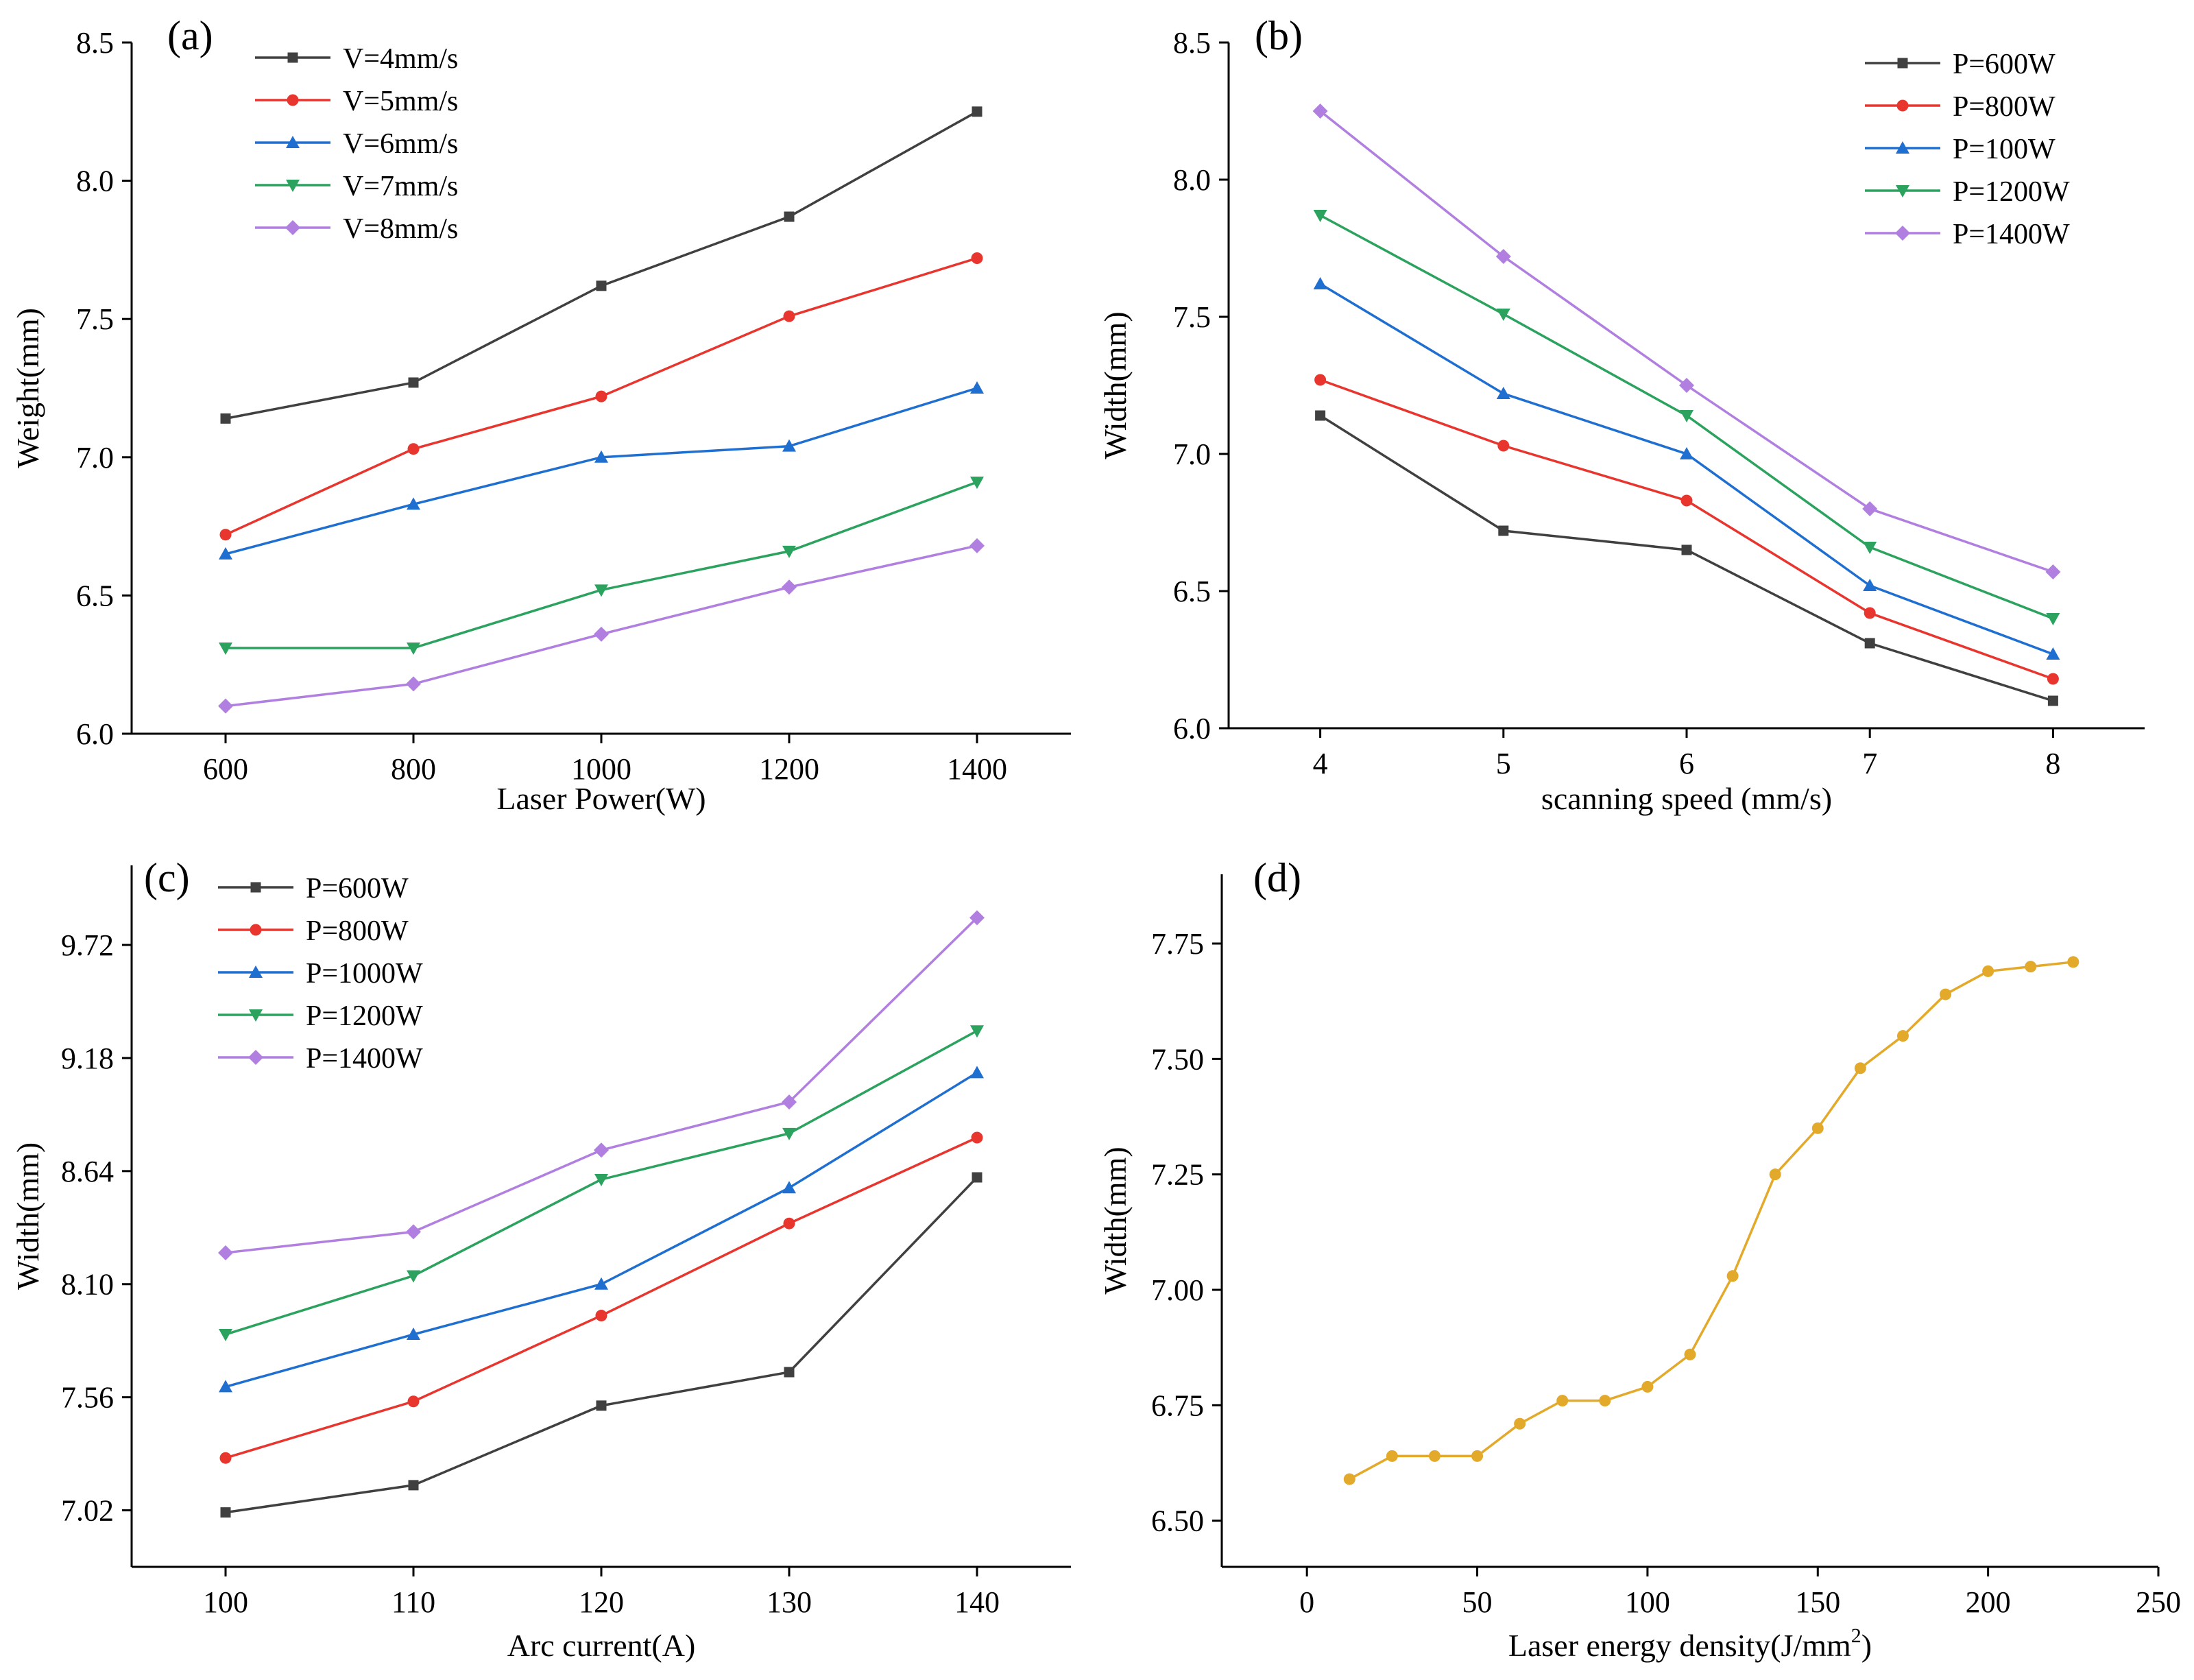 This screenshot has width=2194, height=1680. Describe the element at coordinates (190, 35) in the screenshot. I see `panel-label: (a)` at that location.